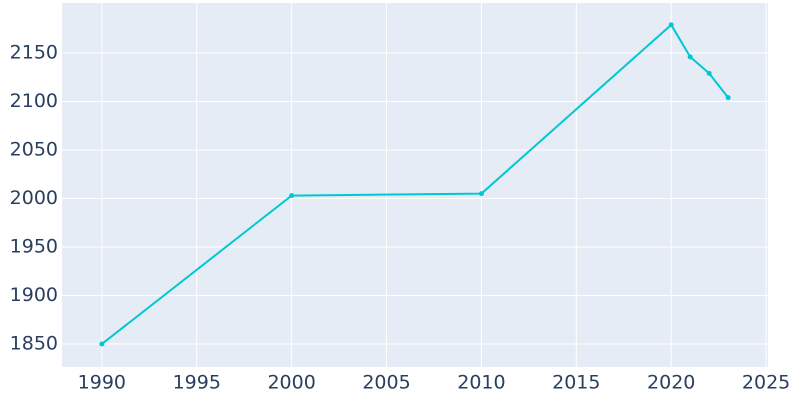 Image resolution: width=800 pixels, height=400 pixels. Describe the element at coordinates (34, 344) in the screenshot. I see `y-tick-label: 1850` at that location.